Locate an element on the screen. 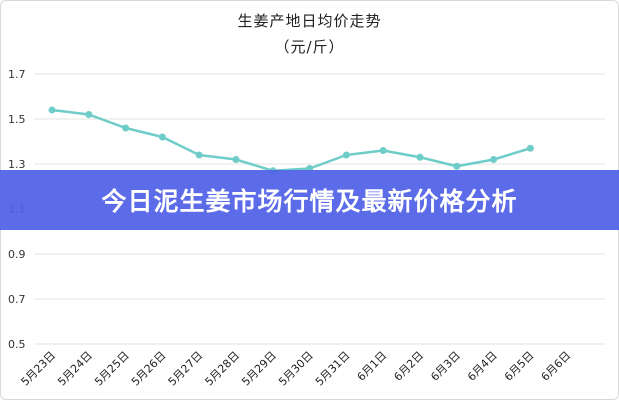 This screenshot has width=619, height=400. x-tick-label: 5月29日 is located at coordinates (259, 369).